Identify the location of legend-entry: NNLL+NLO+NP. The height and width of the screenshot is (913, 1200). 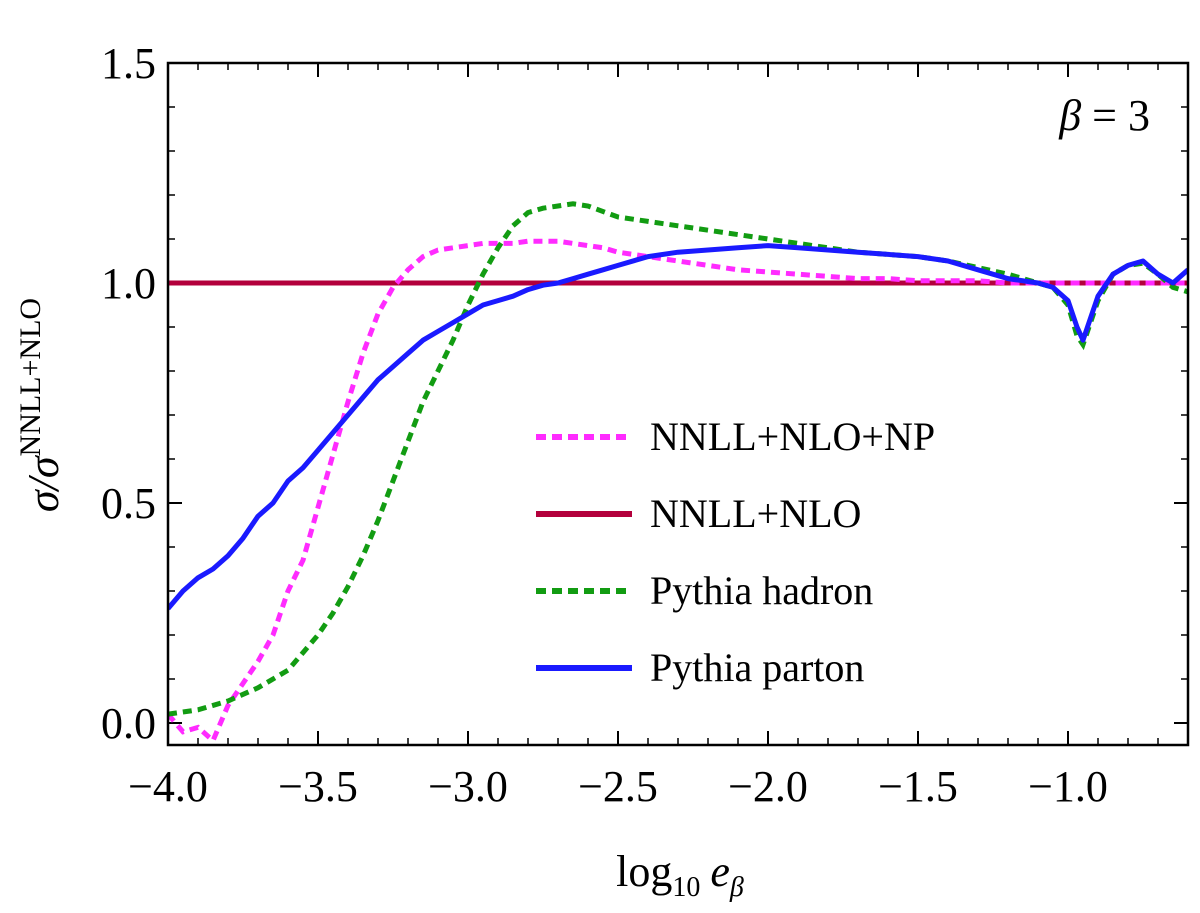
(735, 436).